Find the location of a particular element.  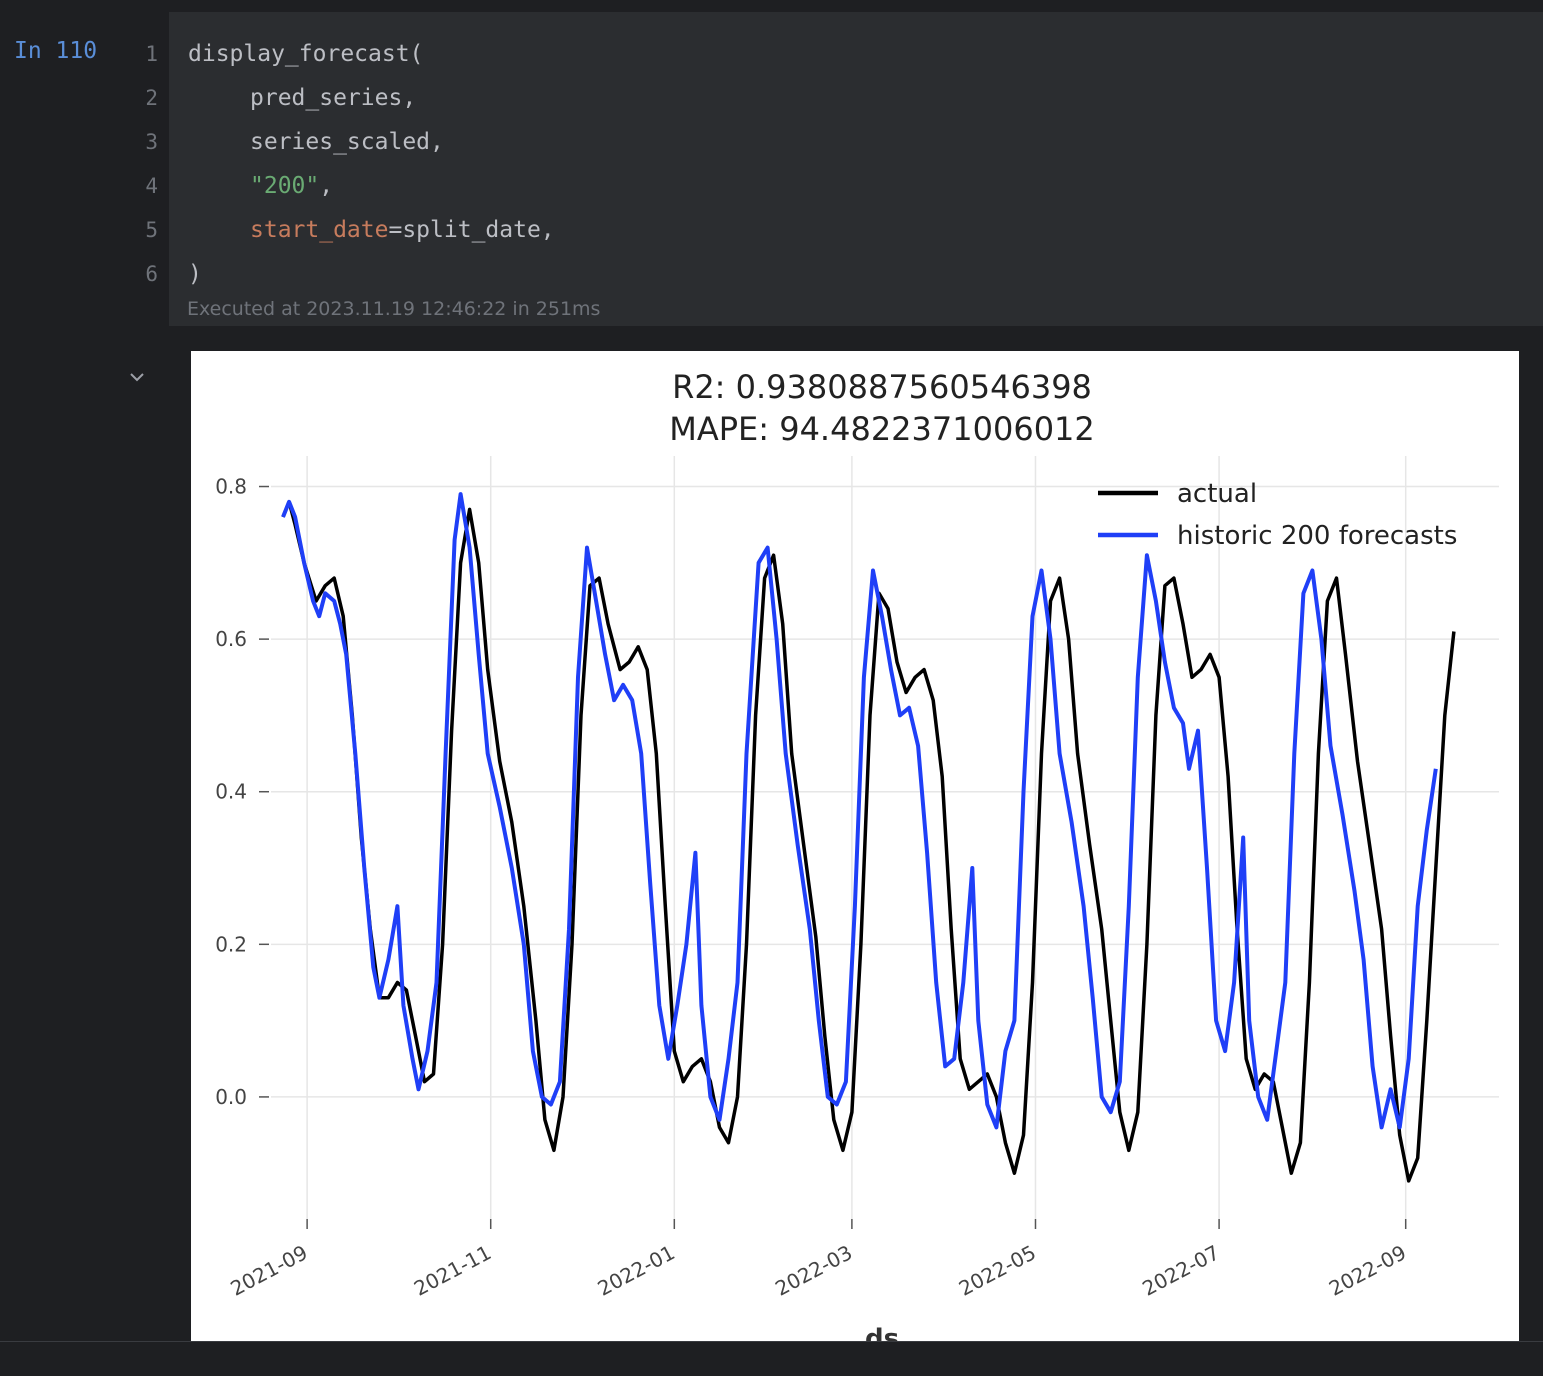

x-tick-label: 2022-03 is located at coordinates (813, 1270).